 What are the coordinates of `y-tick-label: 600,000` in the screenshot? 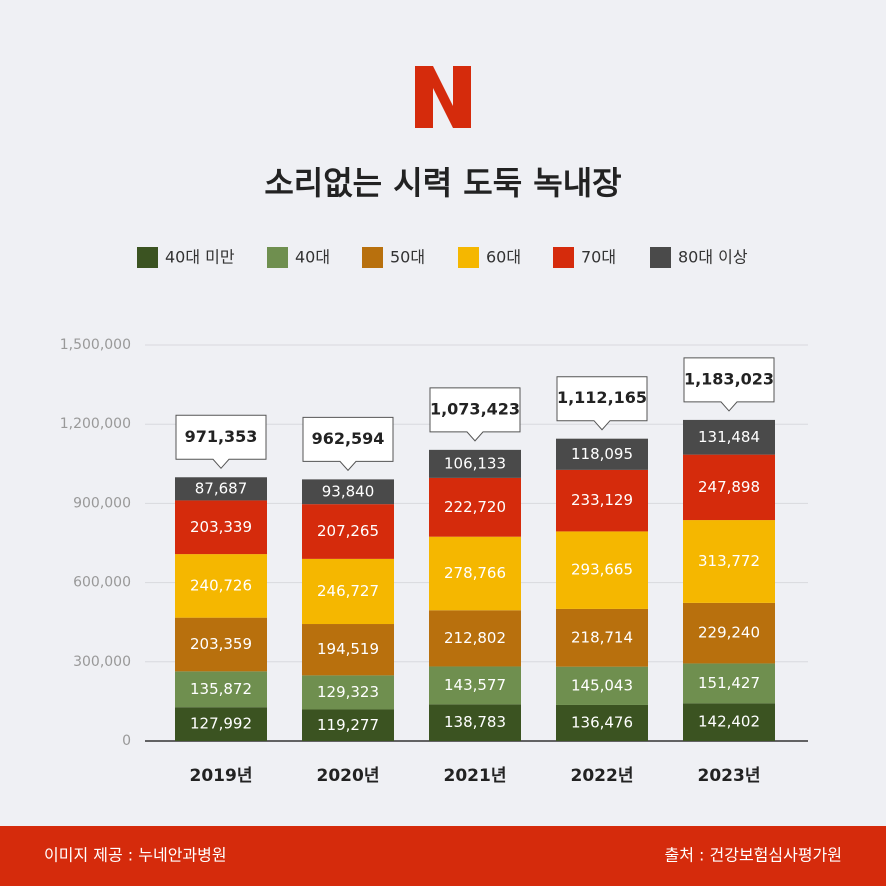 It's located at (102, 583).